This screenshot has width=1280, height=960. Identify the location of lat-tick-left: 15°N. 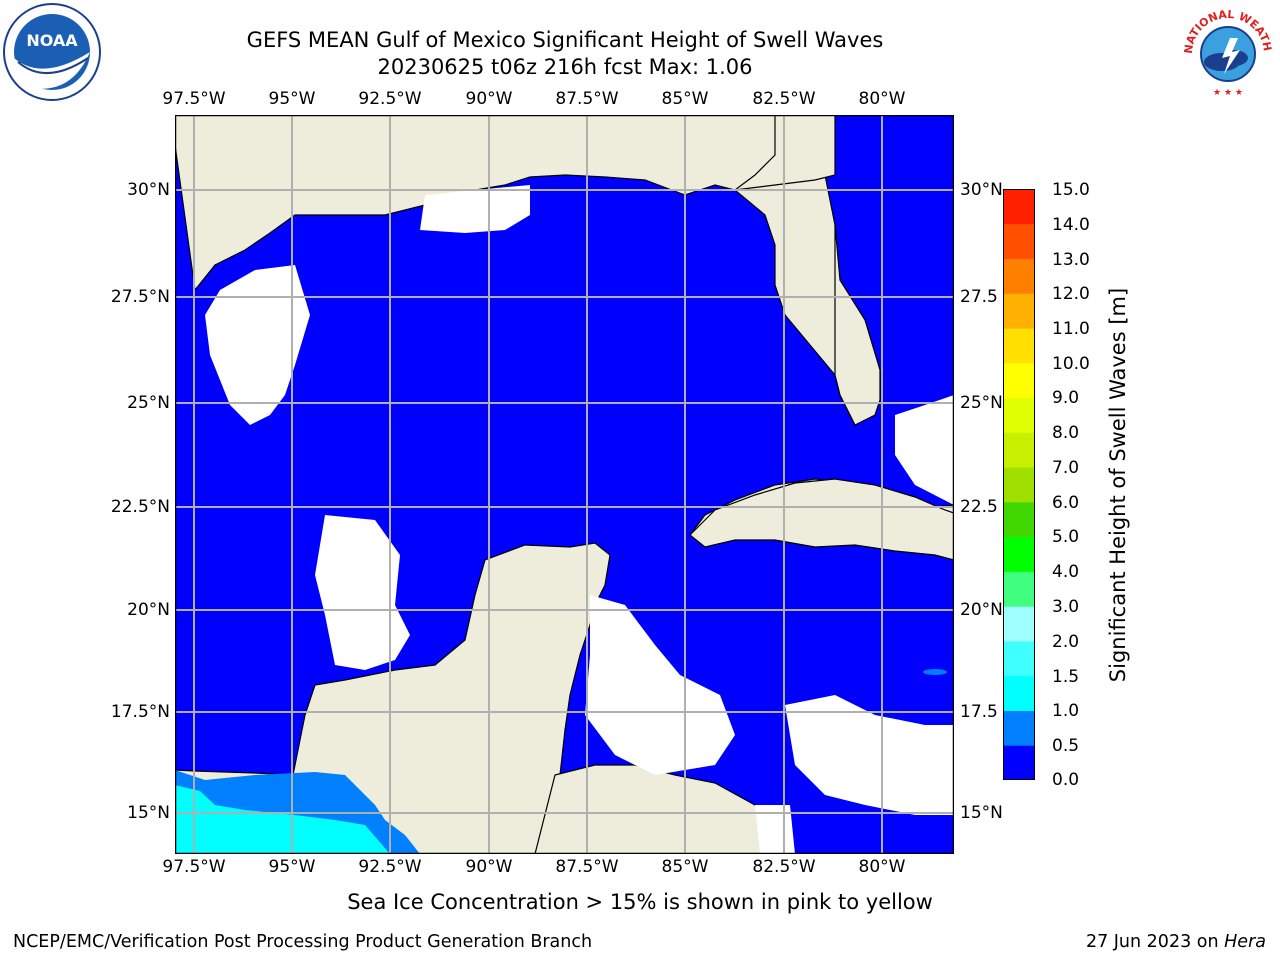
(148, 813).